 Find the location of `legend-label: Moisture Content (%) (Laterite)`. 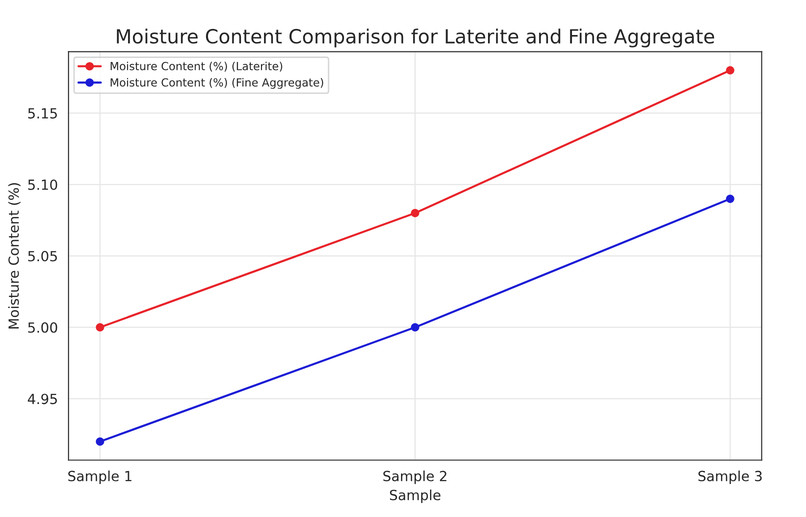

legend-label: Moisture Content (%) (Laterite) is located at coordinates (196, 67).